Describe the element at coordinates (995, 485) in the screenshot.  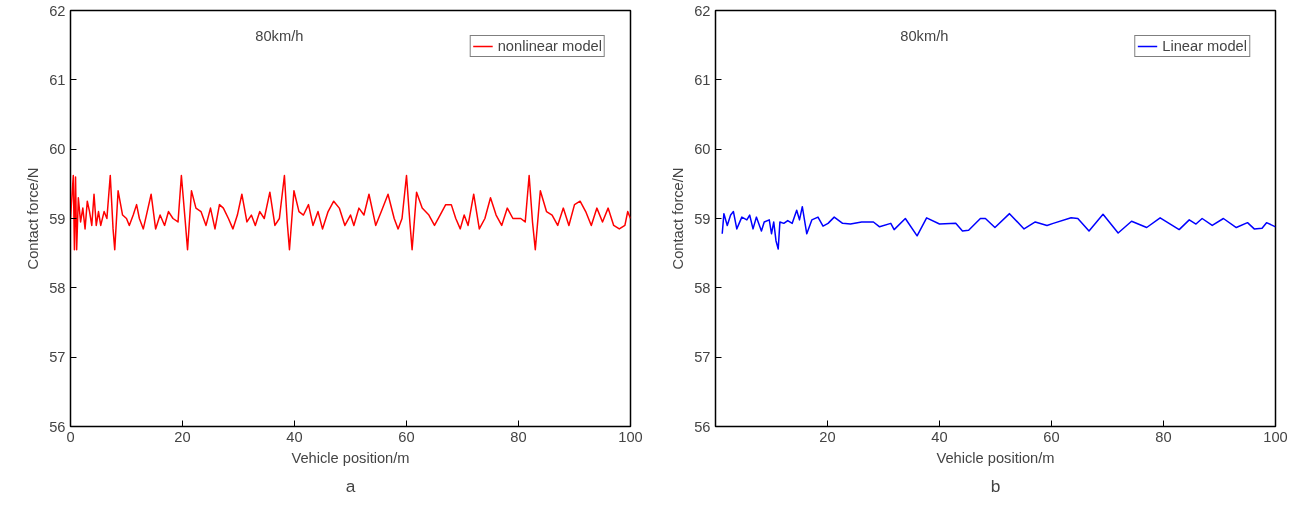
I see `text: b` at that location.